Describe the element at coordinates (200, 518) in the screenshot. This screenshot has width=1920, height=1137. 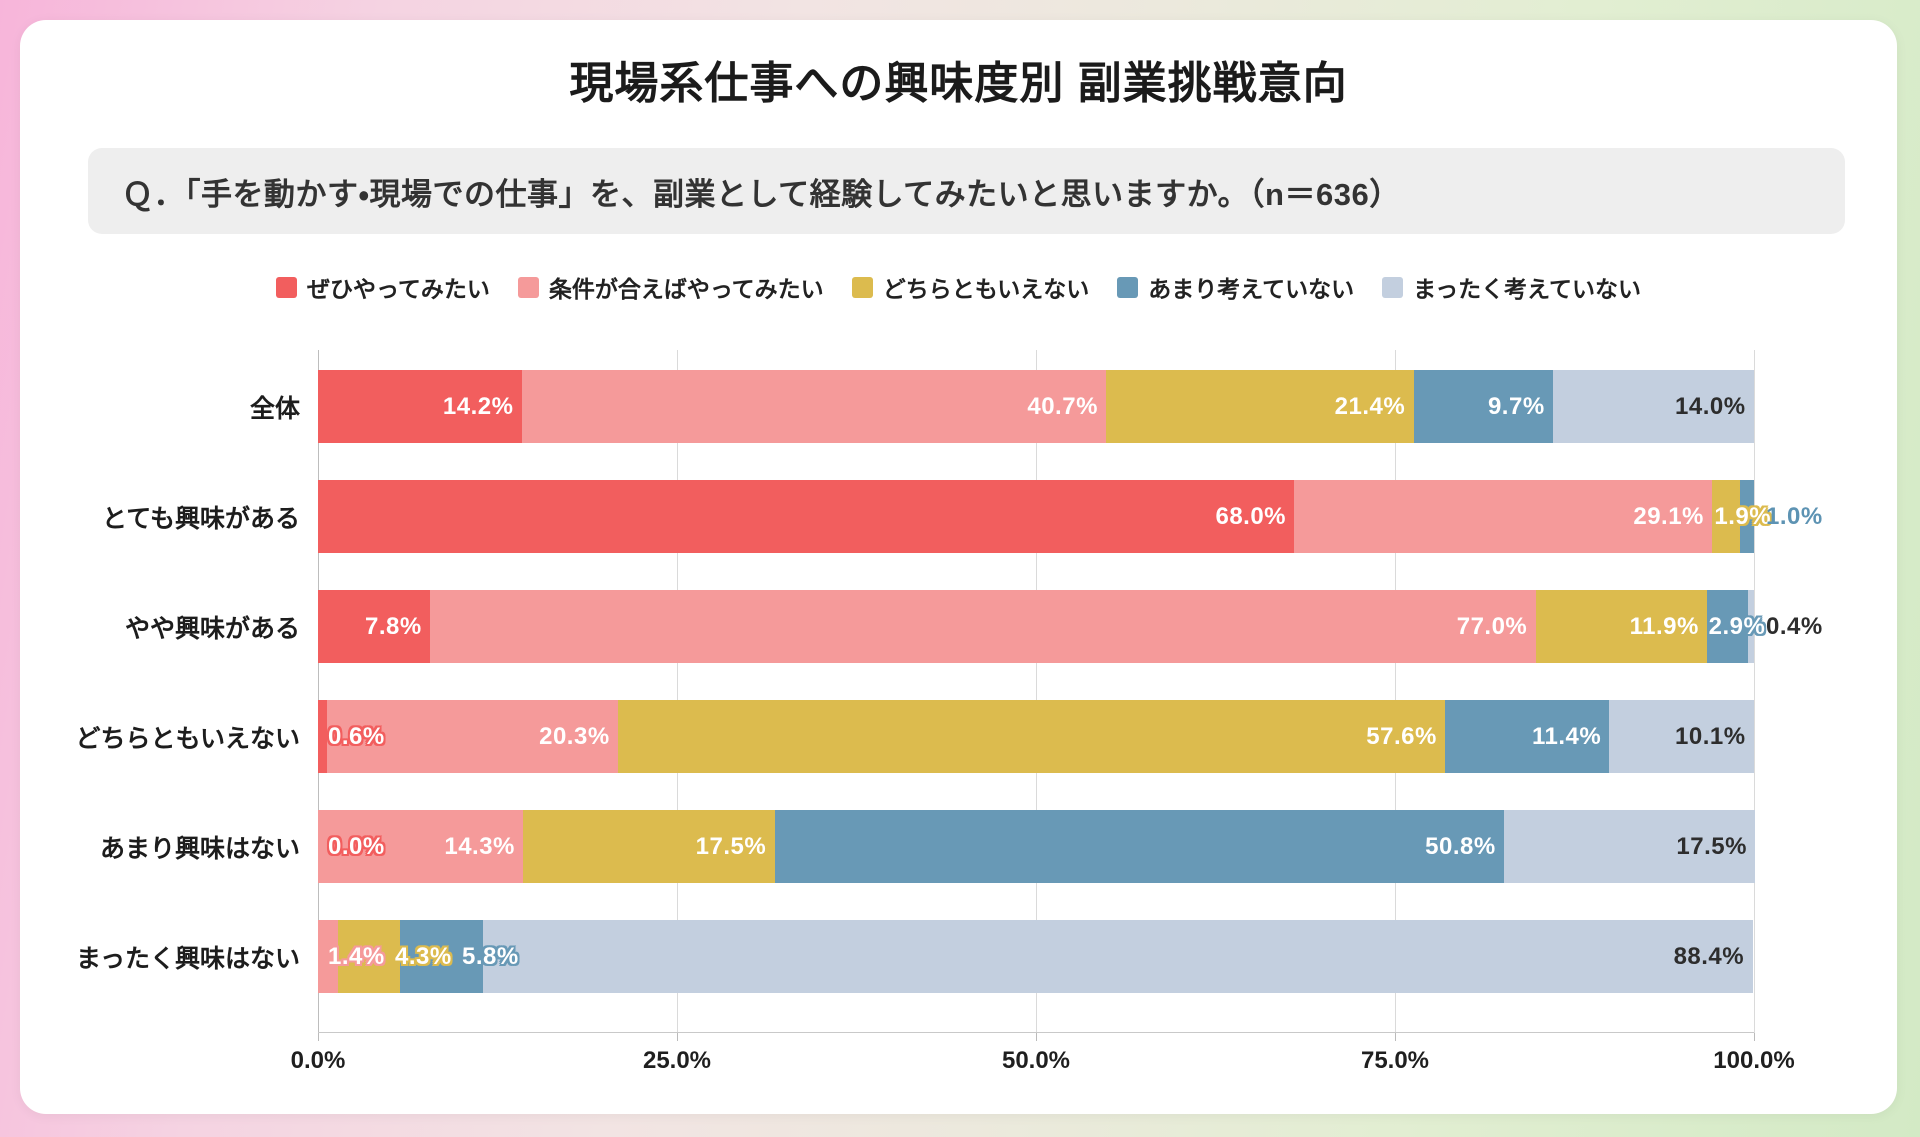
I see `category-label: とても興味がある` at that location.